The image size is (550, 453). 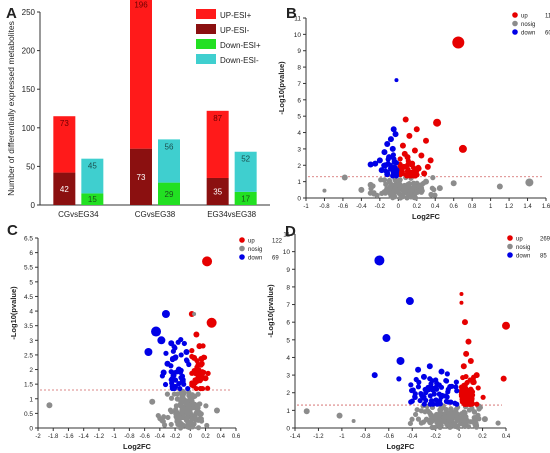 What do you see at coordinates (64, 189) in the screenshot?
I see `bar-label-up-esi-neg: 42` at bounding box center [64, 189].